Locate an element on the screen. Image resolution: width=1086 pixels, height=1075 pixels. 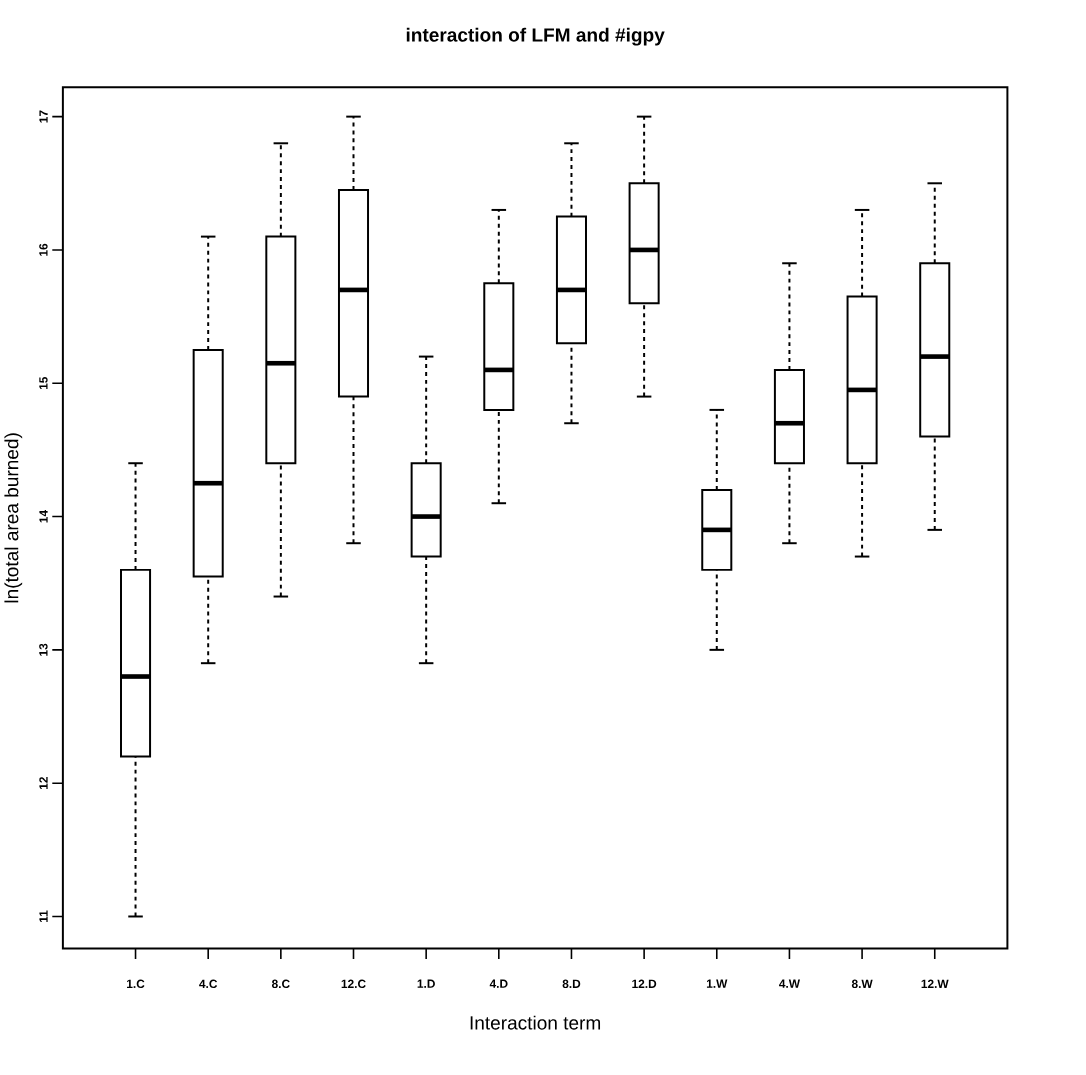
y-tick-label: 15 is located at coordinates (43, 382).